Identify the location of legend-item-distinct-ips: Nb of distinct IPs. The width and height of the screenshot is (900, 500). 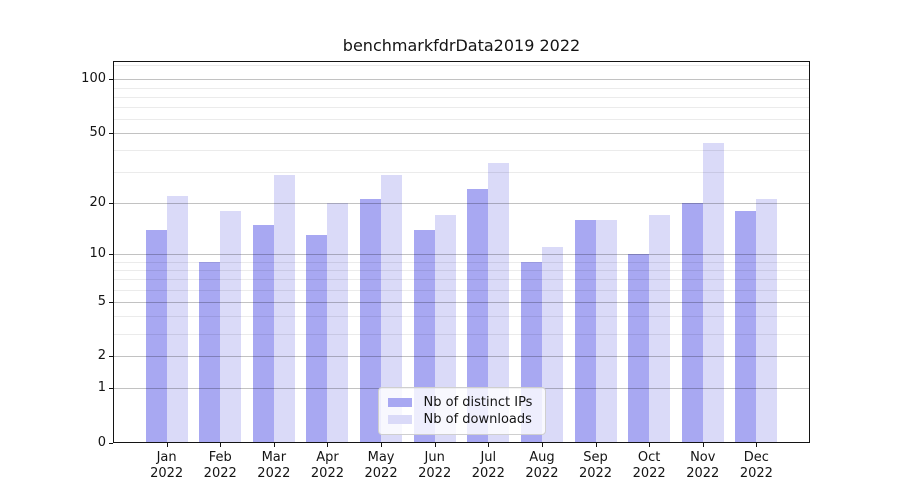
(461, 402).